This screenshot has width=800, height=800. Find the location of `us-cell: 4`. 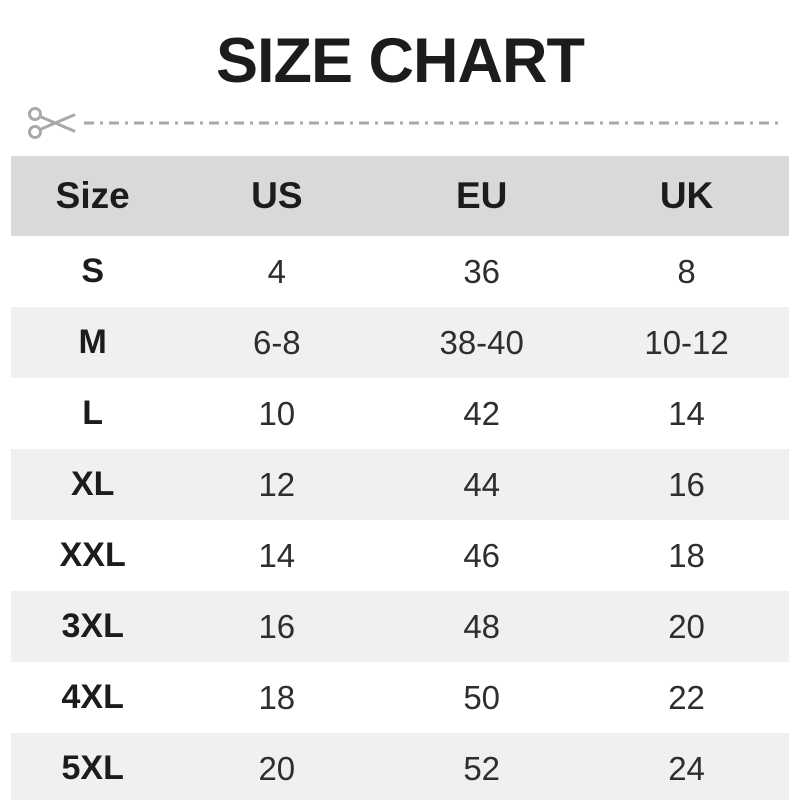

us-cell: 4 is located at coordinates (276, 271).